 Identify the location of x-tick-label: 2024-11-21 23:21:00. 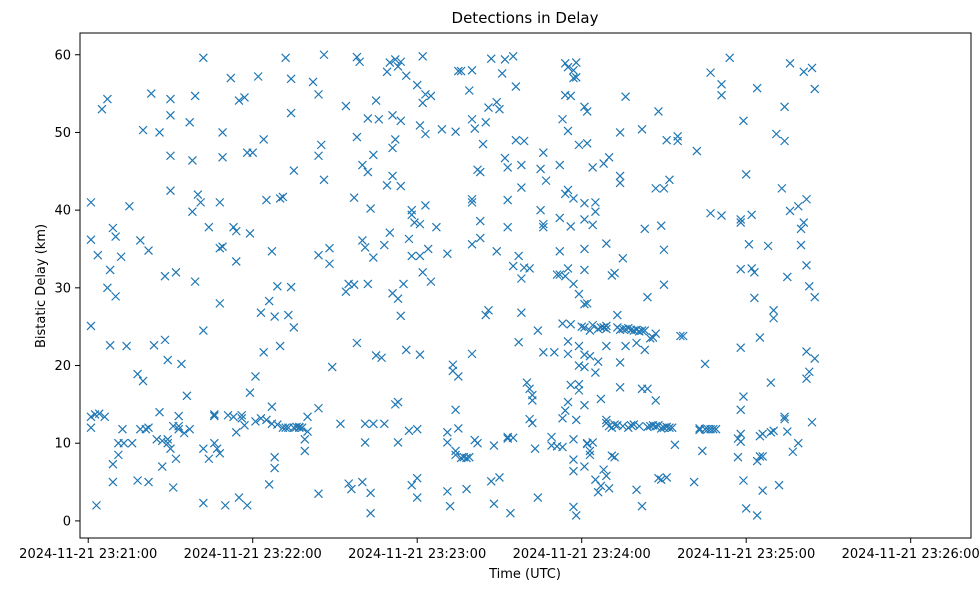
(88, 554).